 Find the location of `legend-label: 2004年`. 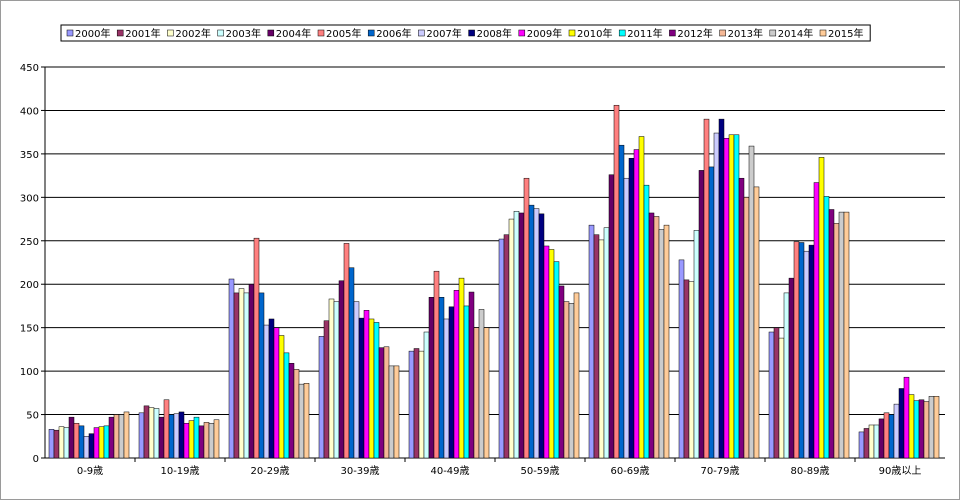

legend-label: 2004年 is located at coordinates (293, 33).